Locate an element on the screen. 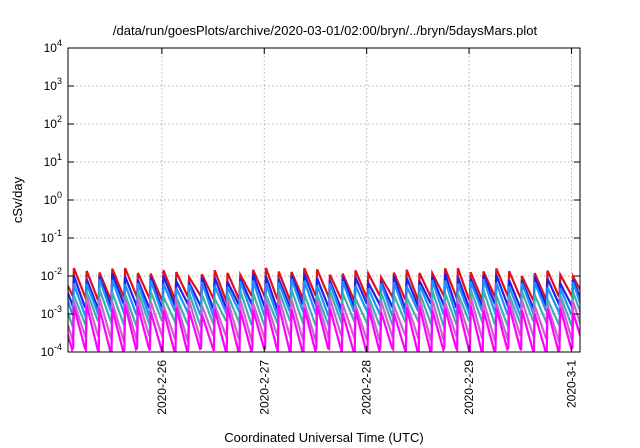  x-tick-label: 2020-3-1 is located at coordinates (571, 384).